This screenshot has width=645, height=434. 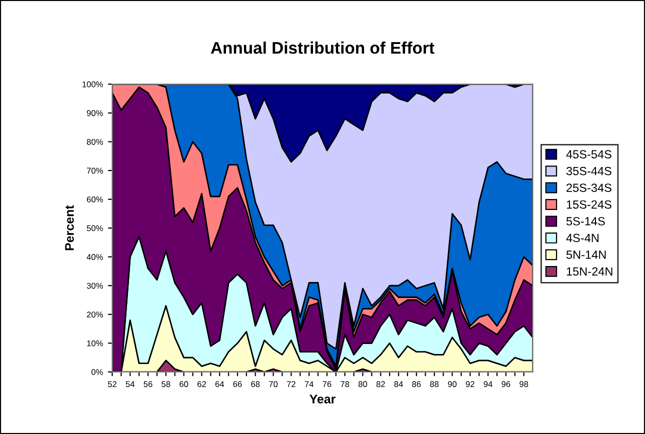 What do you see at coordinates (380, 384) in the screenshot?
I see `x-tick-label: 82` at bounding box center [380, 384].